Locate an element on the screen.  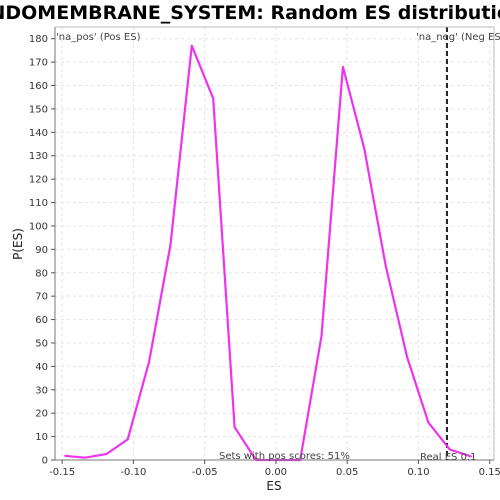
y-tick-label: 150 is located at coordinates (38, 109).